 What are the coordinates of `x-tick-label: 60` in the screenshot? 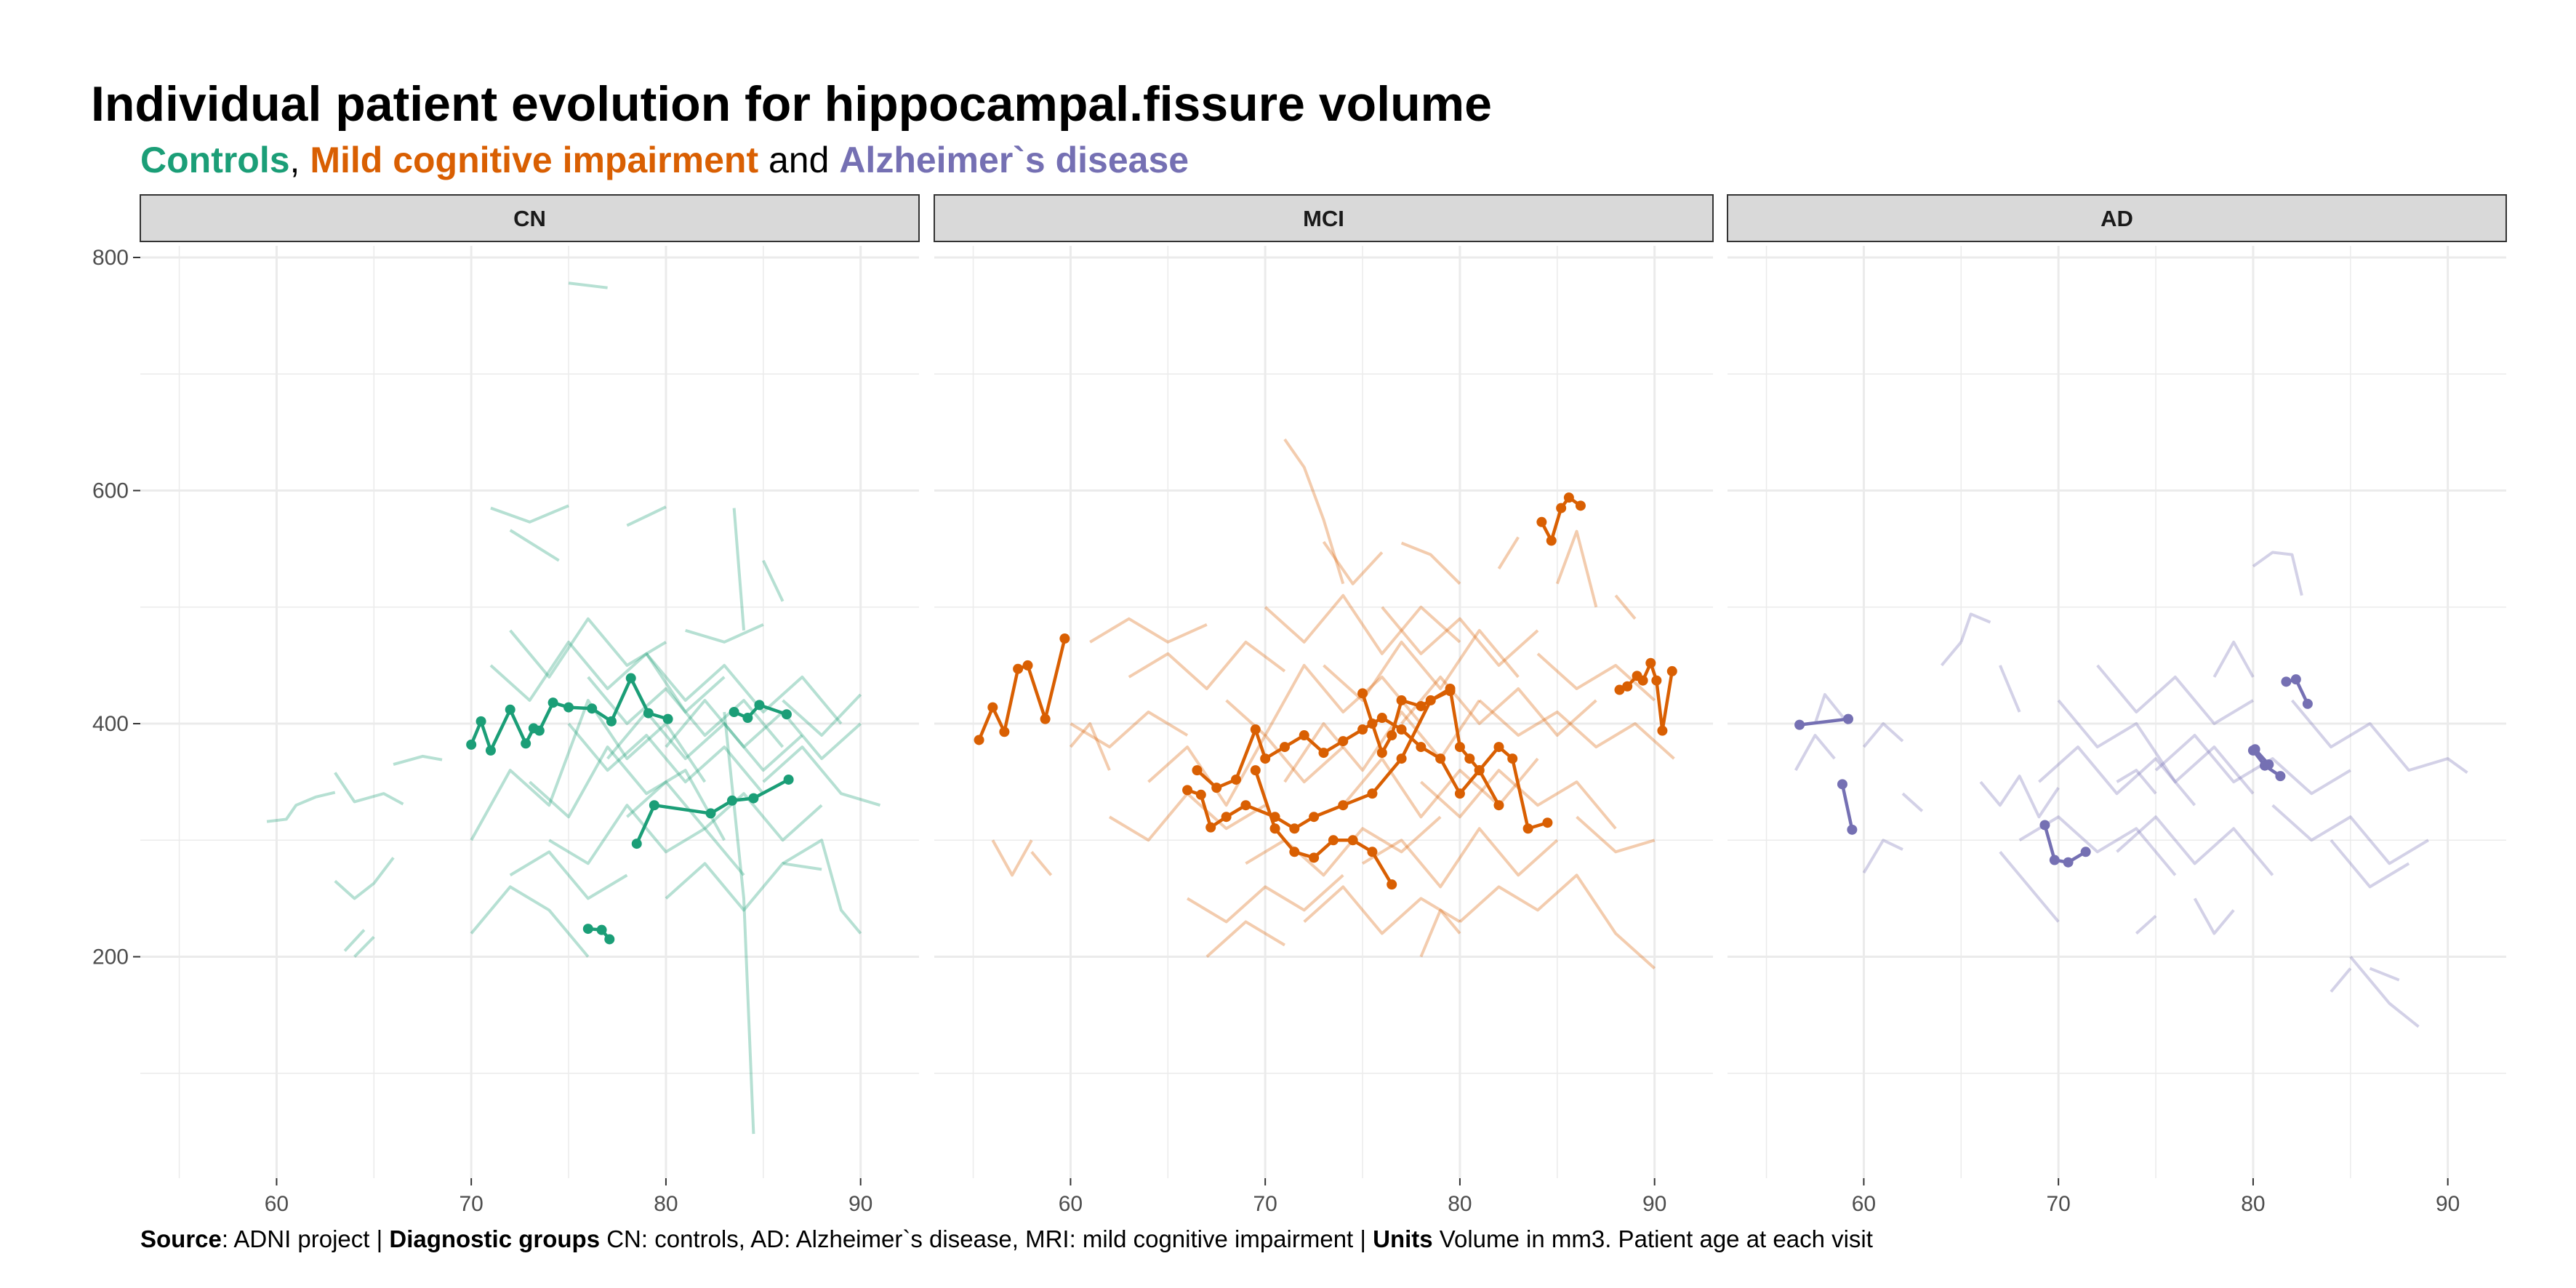 It's located at (277, 1204).